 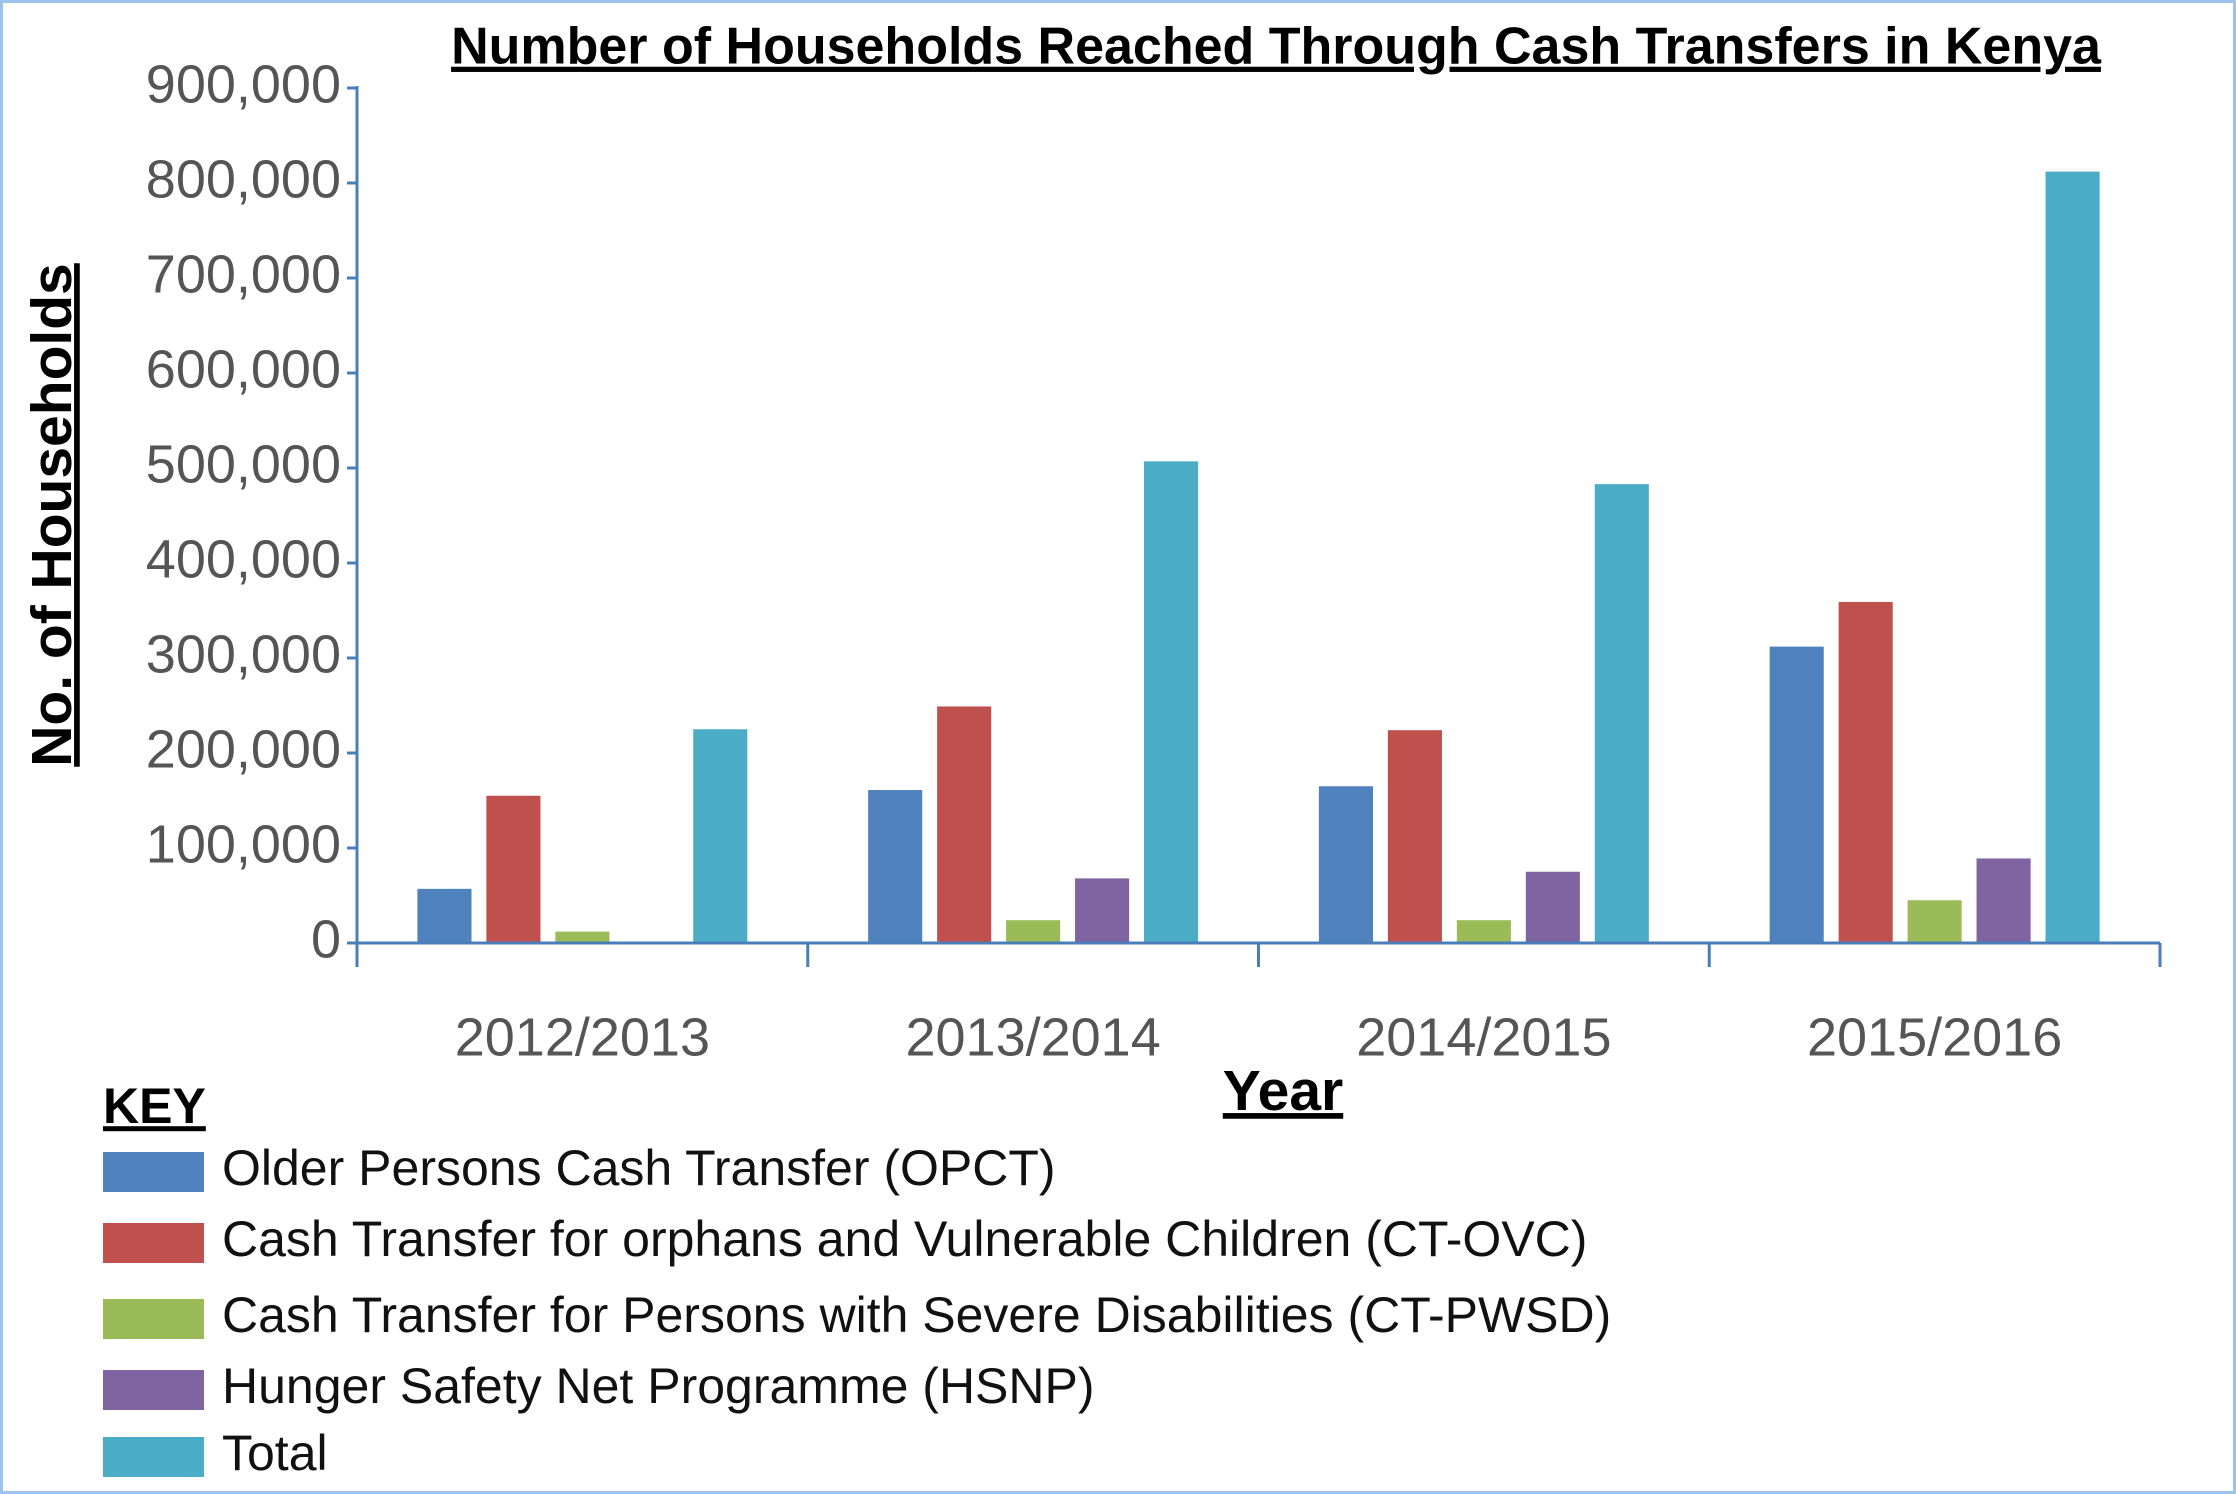 What do you see at coordinates (243, 84) in the screenshot?
I see `y-tick-label: 900,000` at bounding box center [243, 84].